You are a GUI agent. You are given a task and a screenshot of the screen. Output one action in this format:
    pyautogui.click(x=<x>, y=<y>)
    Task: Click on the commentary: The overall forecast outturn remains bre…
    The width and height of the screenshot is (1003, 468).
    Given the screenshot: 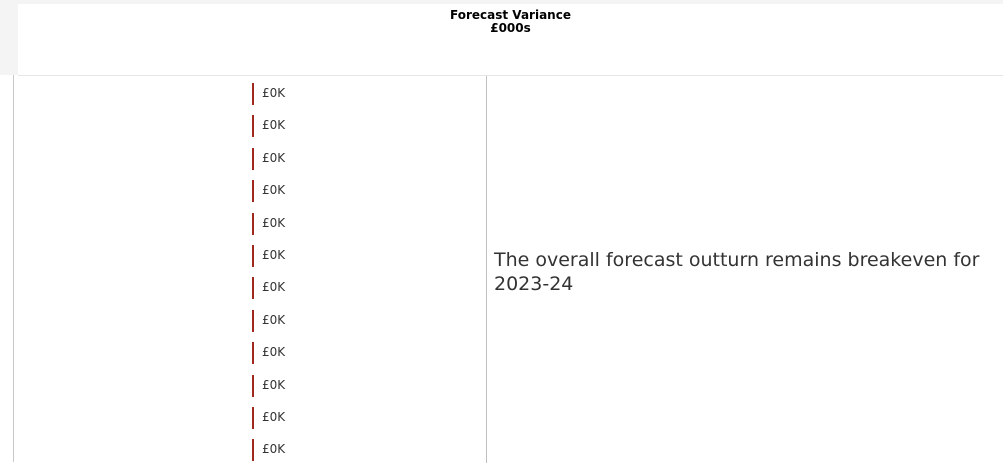 What is the action you would take?
    pyautogui.click(x=737, y=272)
    